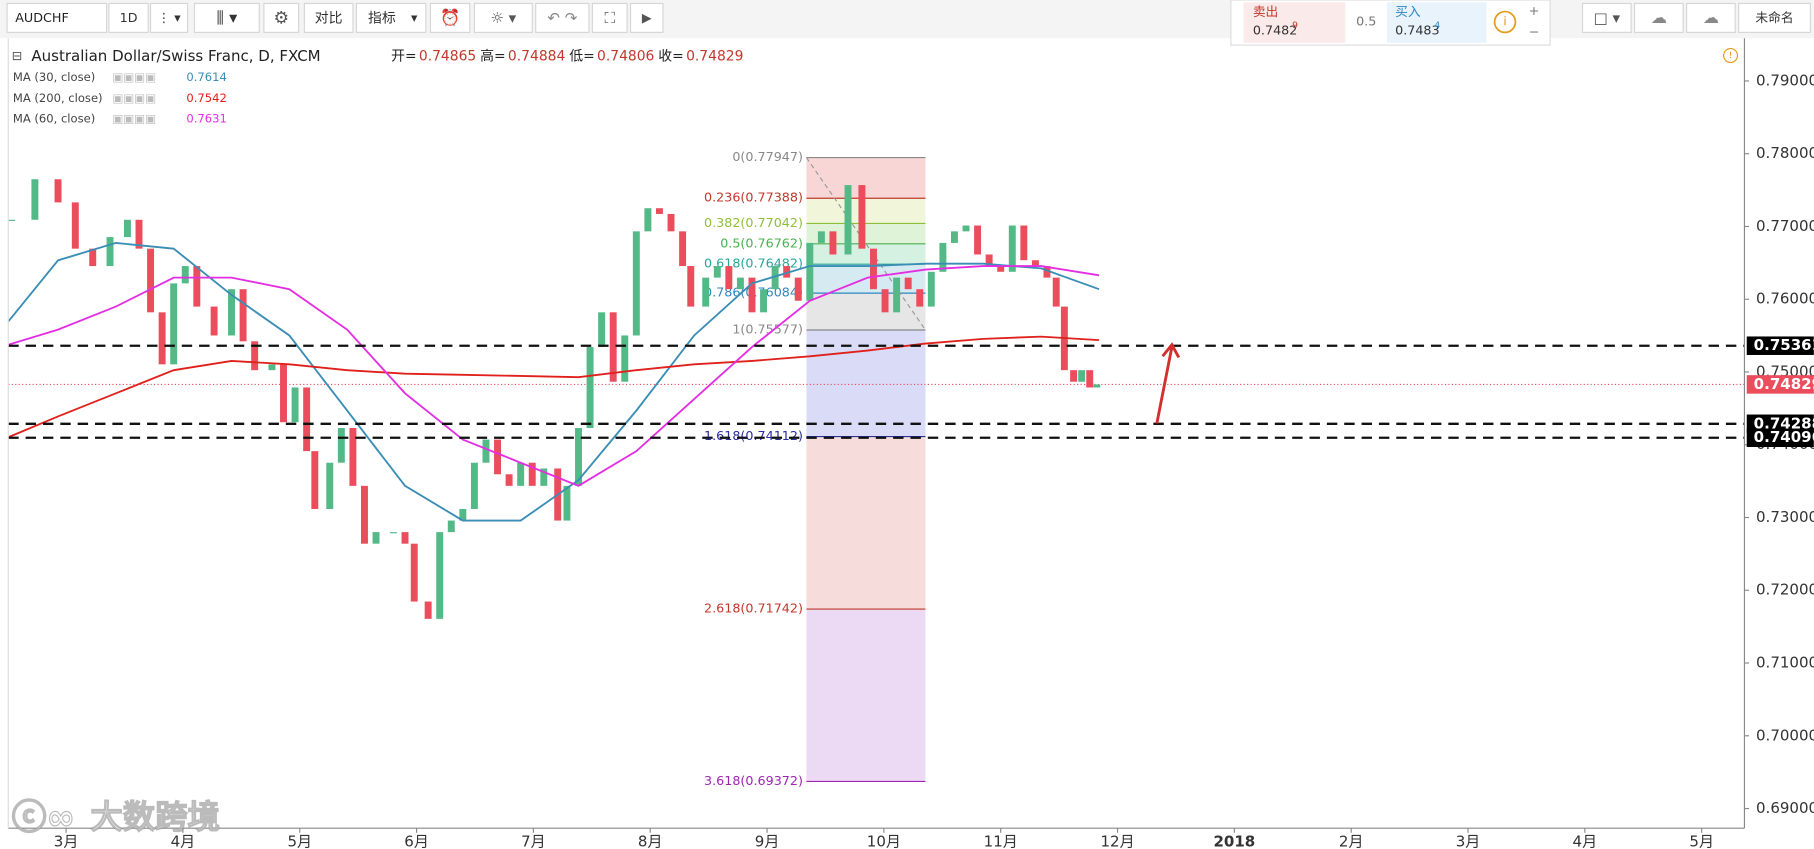 Image resolution: width=1814 pixels, height=849 pixels. What do you see at coordinates (1295, 25) in the screenshot?
I see `sell-pip: 9` at bounding box center [1295, 25].